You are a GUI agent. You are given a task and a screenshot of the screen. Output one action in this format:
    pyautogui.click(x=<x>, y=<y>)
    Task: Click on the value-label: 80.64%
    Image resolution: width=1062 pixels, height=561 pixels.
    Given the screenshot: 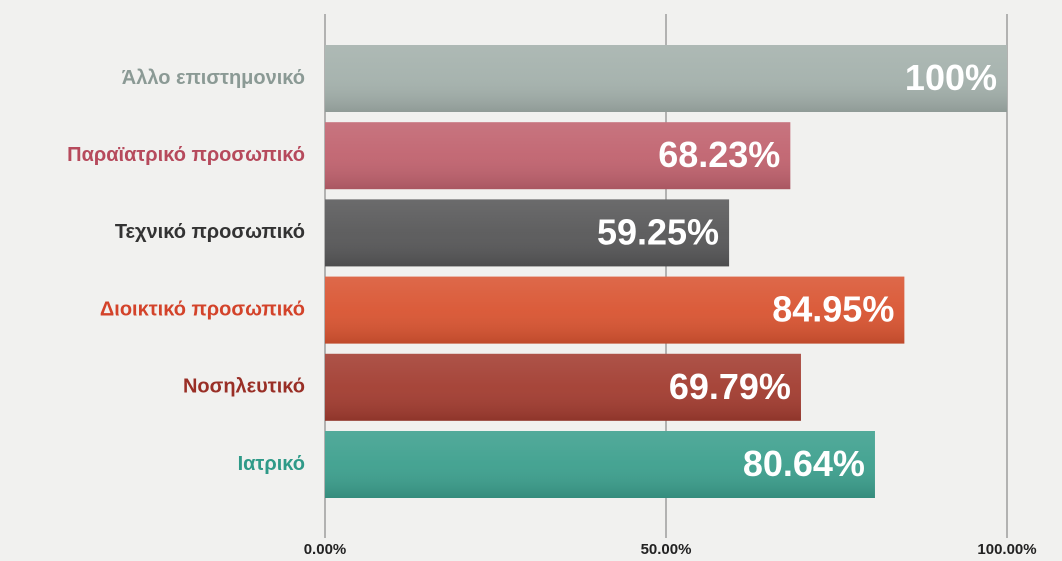 What is the action you would take?
    pyautogui.click(x=804, y=463)
    